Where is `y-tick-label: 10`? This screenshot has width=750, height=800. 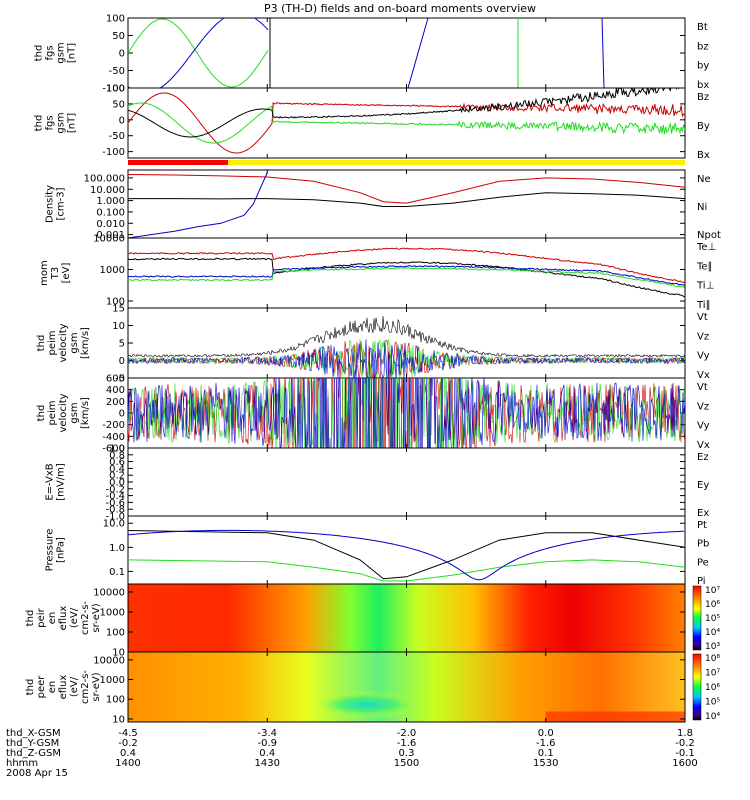 y-tick-label: 10 is located at coordinates (118, 326).